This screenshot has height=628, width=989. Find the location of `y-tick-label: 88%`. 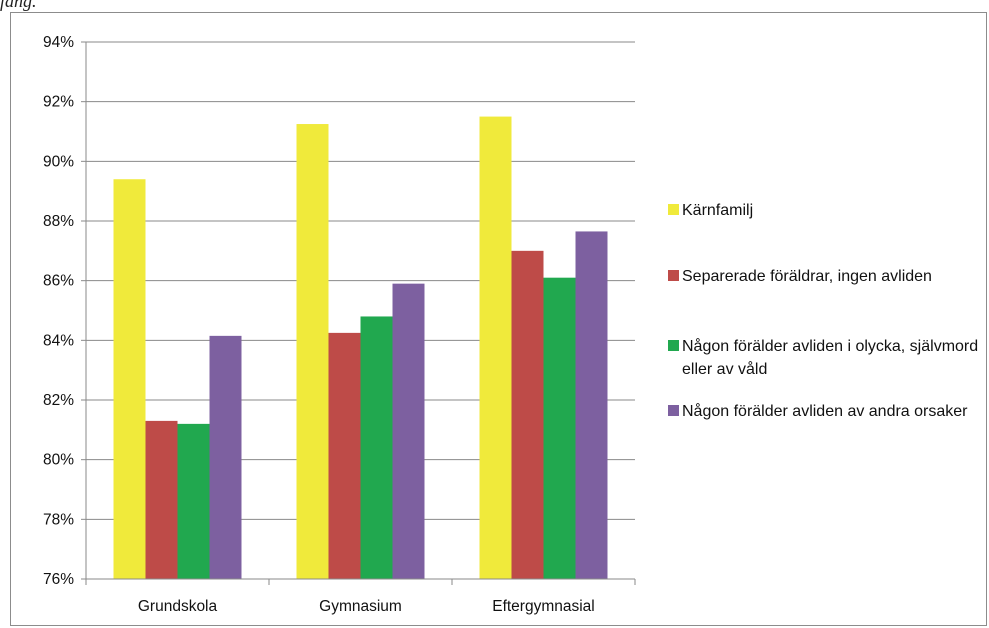

y-tick-label: 88% is located at coordinates (58, 221).